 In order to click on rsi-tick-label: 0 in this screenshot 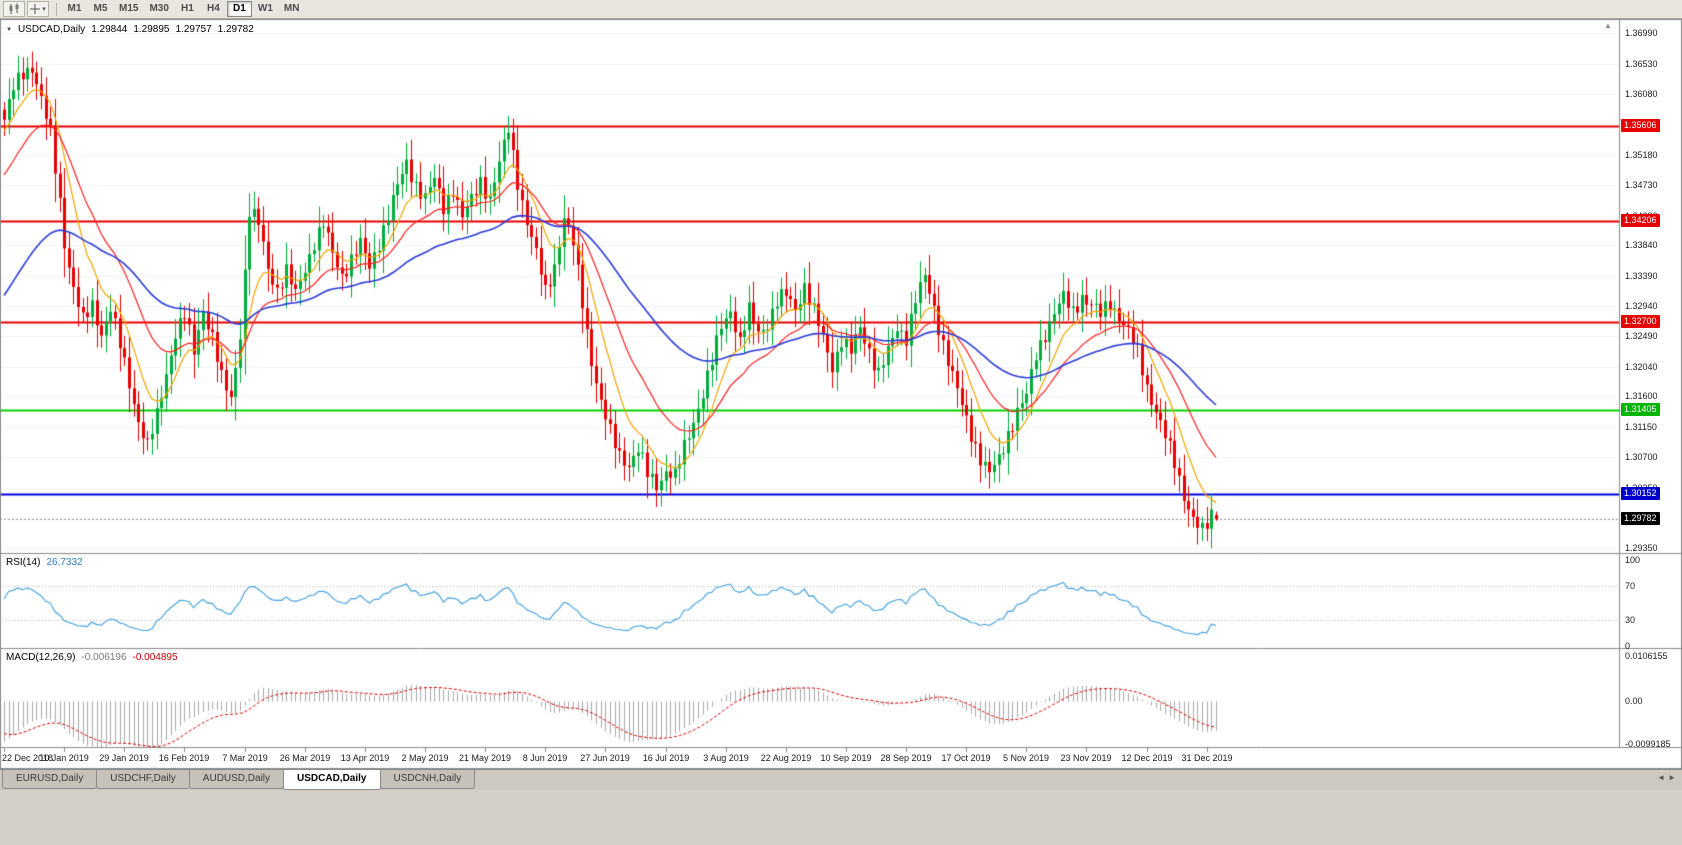, I will do `click(1628, 646)`.